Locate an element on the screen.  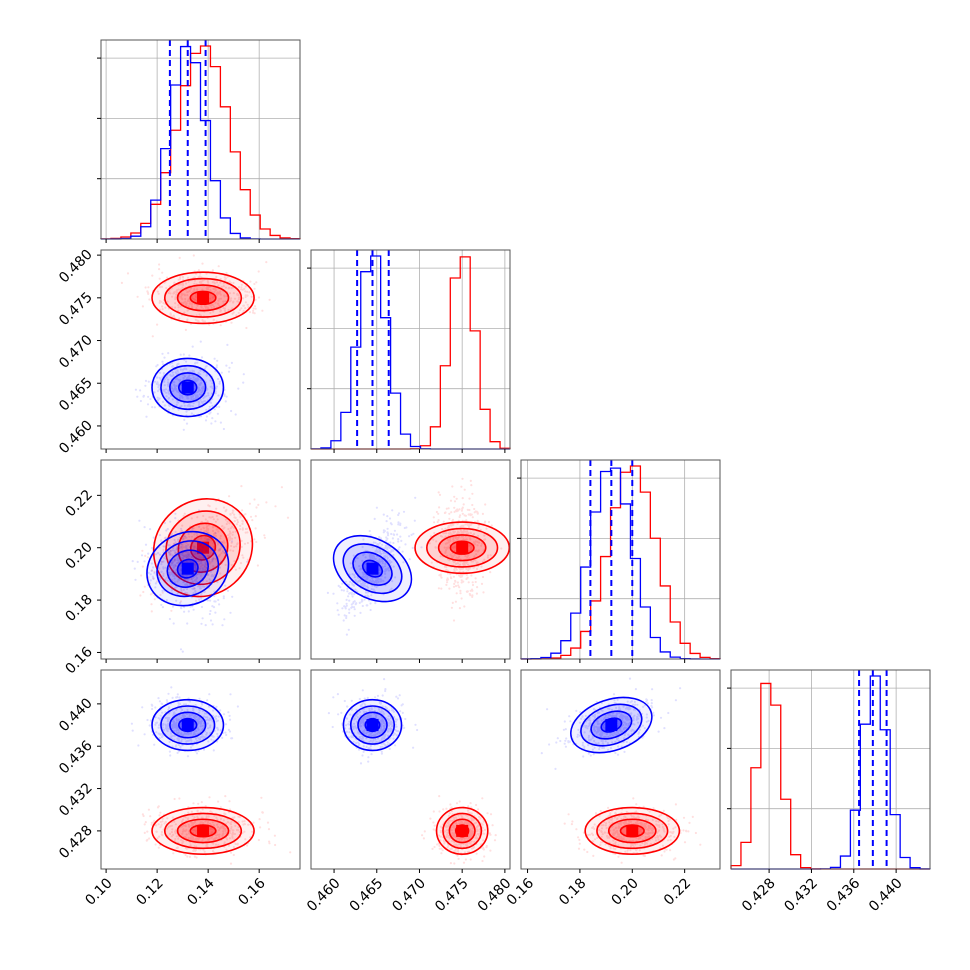
grid is located at coordinates (200, 139).